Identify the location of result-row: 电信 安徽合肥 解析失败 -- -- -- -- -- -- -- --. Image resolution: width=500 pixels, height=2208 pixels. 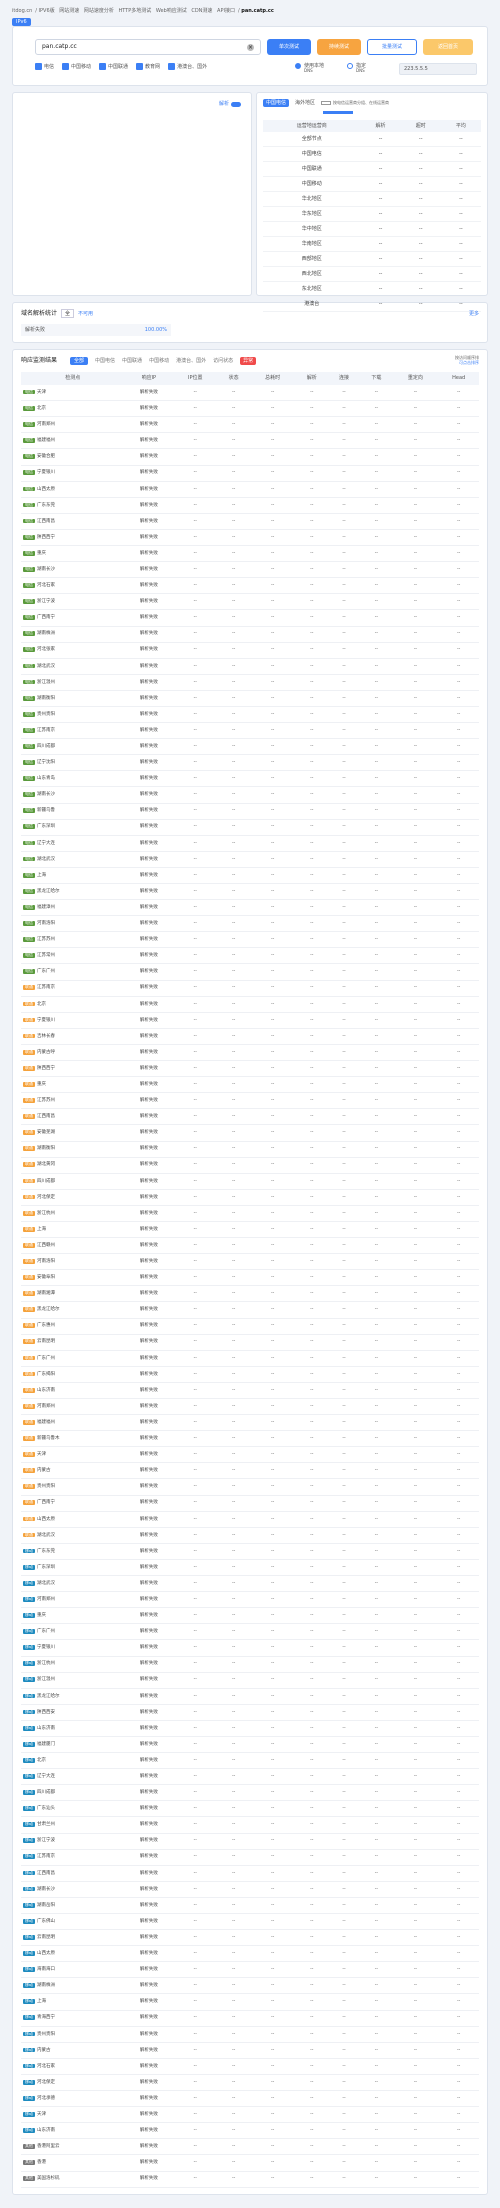
(250, 457).